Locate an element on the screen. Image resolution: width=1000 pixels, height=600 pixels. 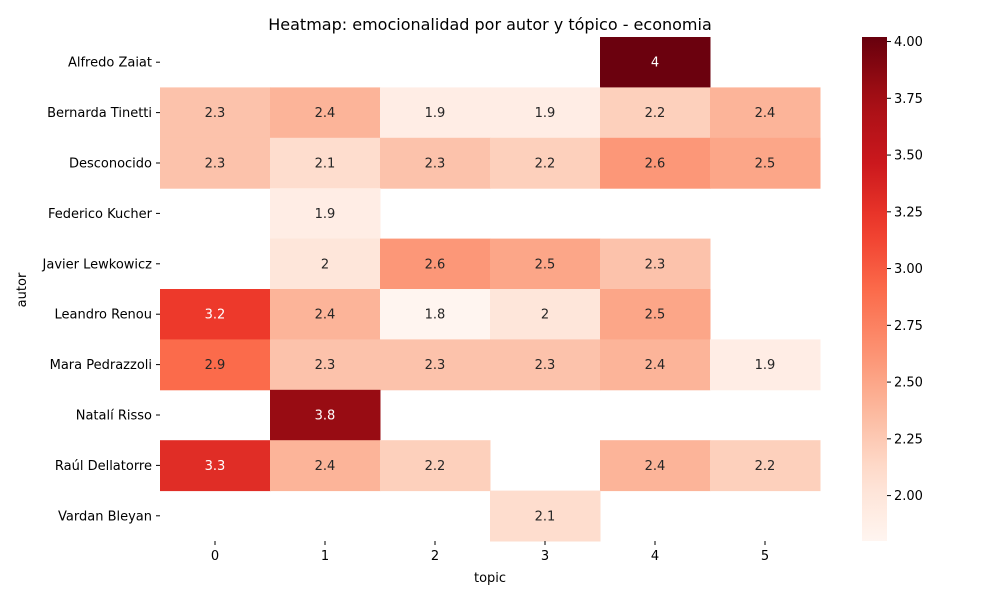
y-tick-label: Javier Lewkowicz is located at coordinates (97, 264).